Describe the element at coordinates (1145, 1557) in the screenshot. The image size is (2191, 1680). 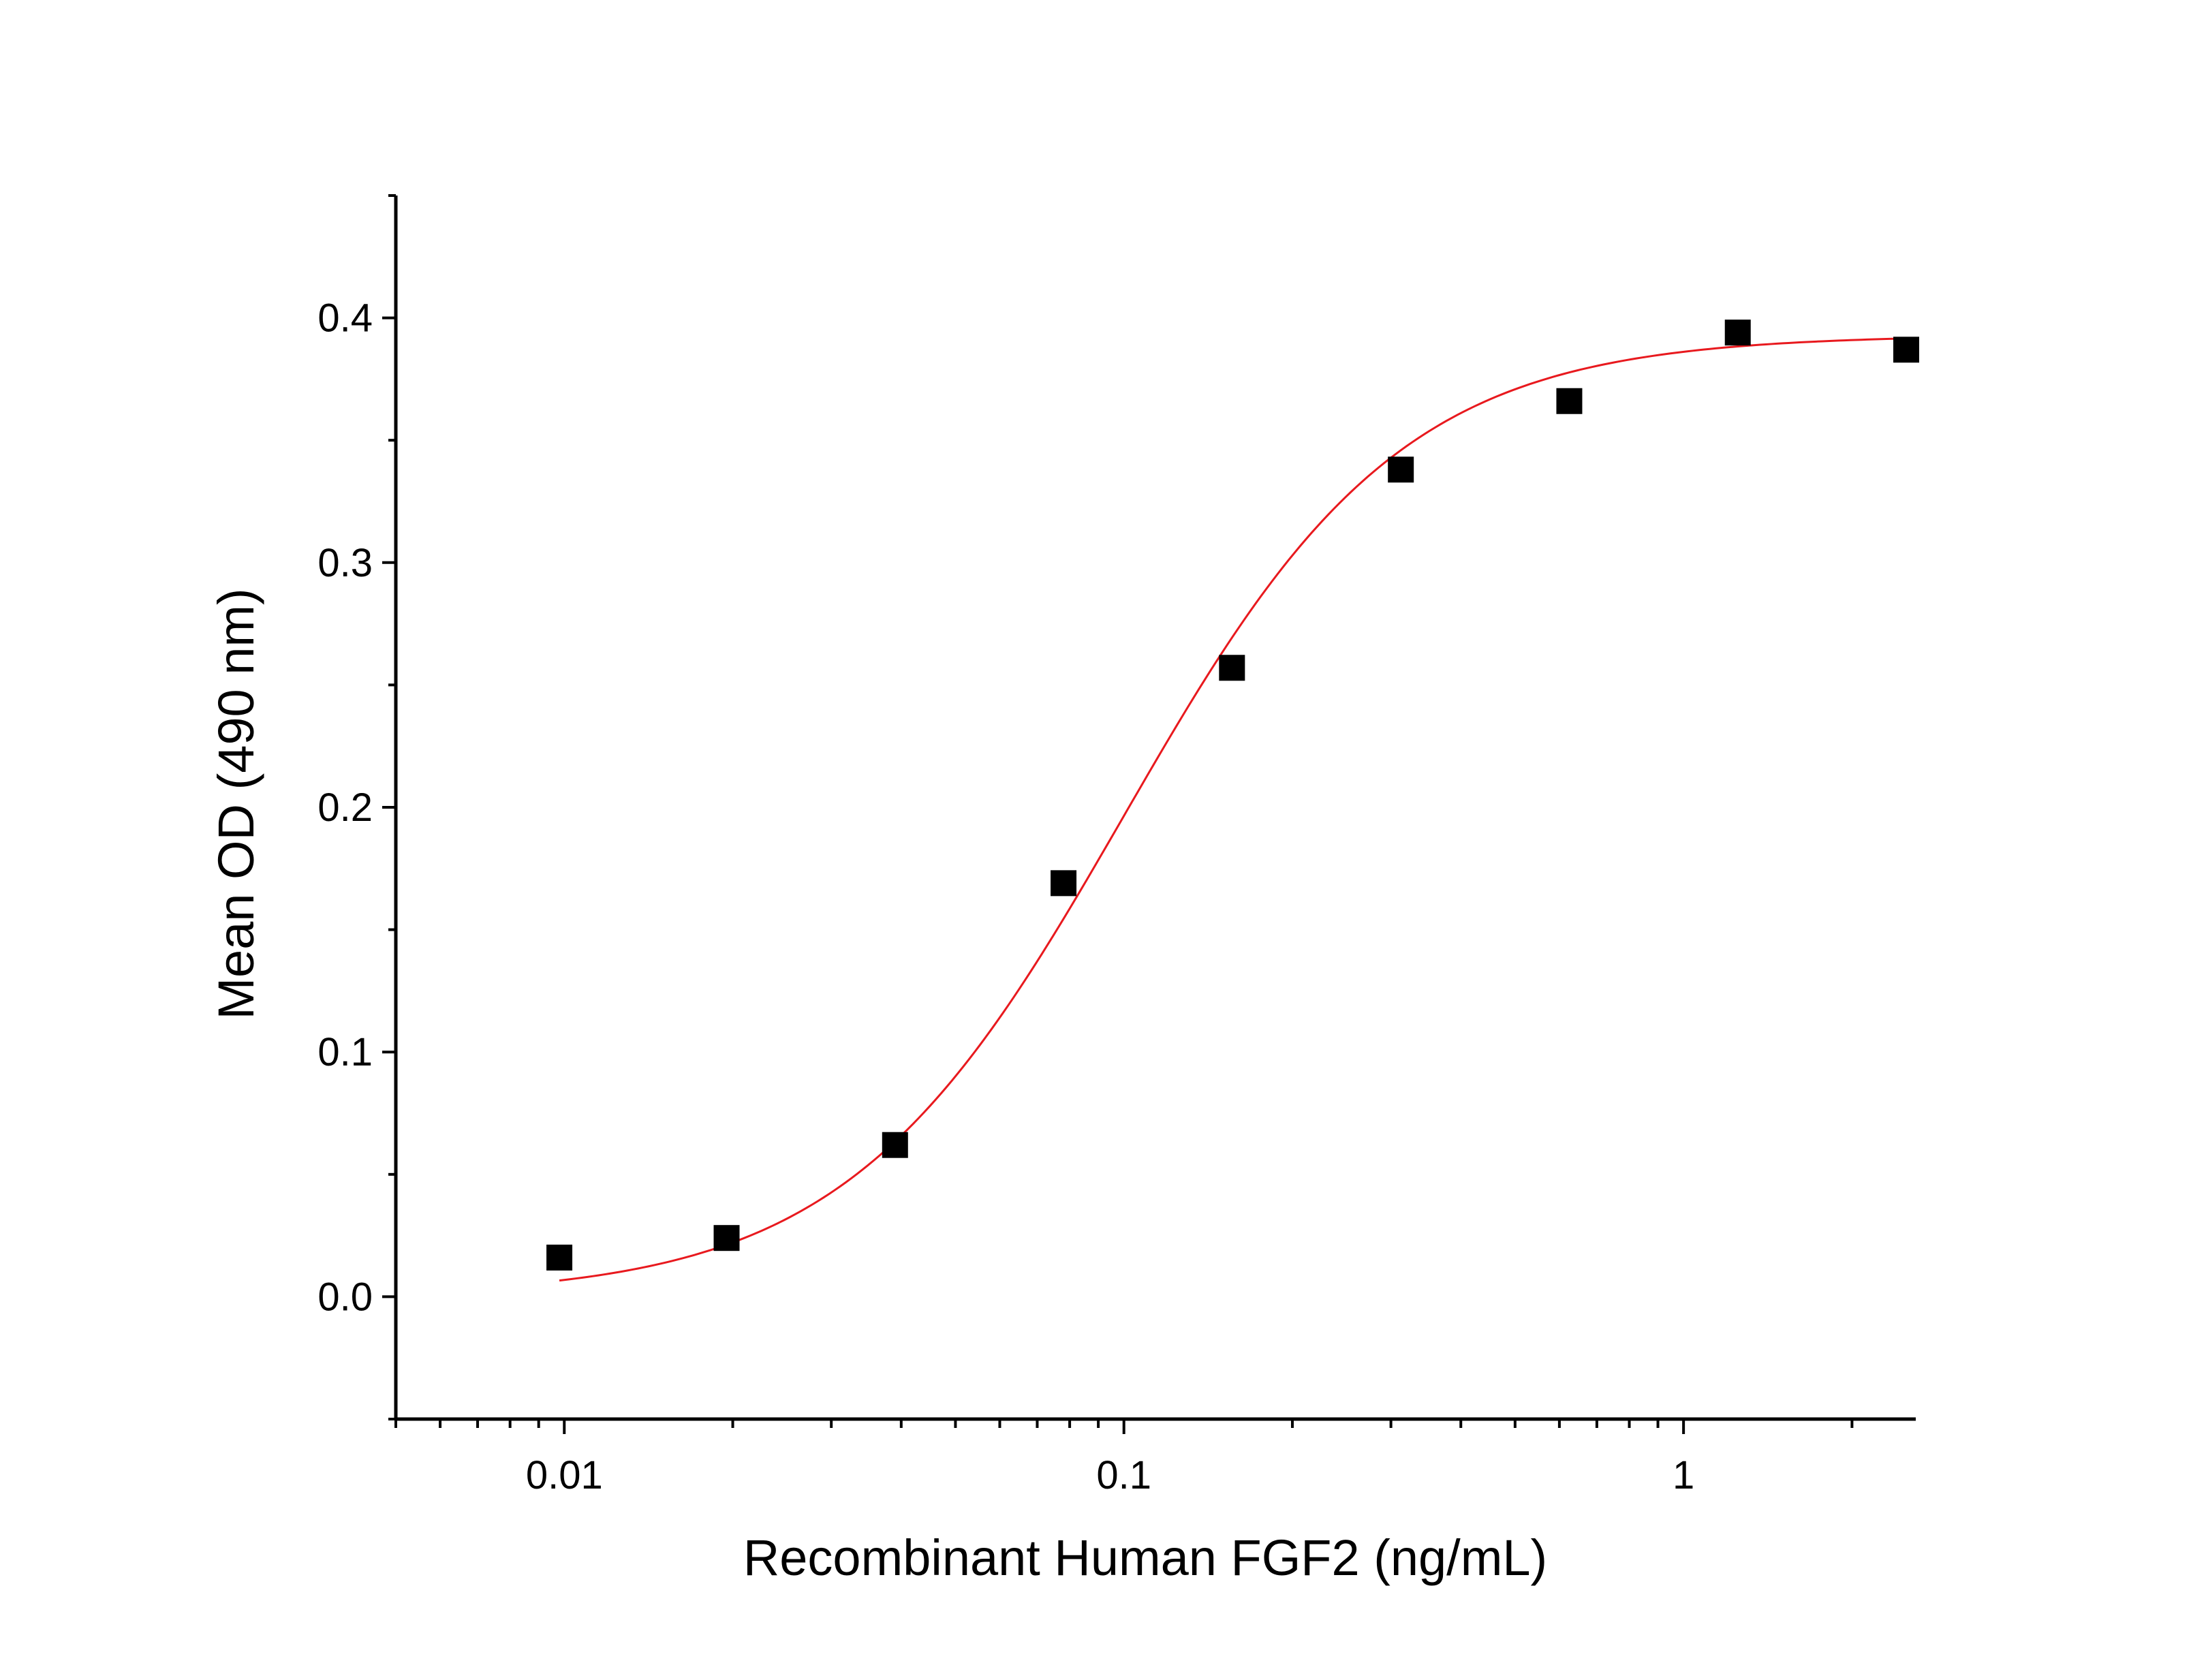
I see `x-axis-title: Recombinant Human FGF2 (ng/mL)` at that location.